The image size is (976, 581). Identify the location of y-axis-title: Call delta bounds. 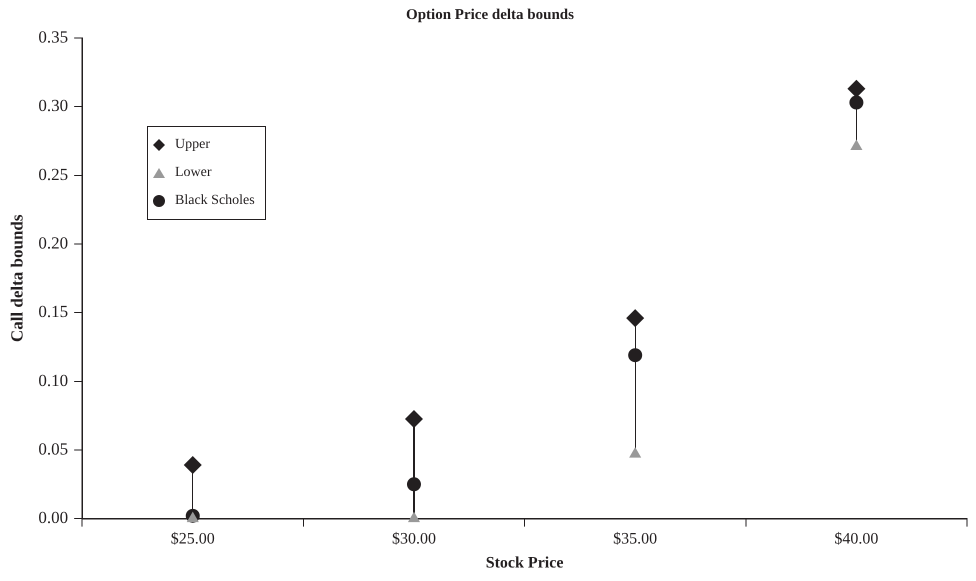
(17, 278).